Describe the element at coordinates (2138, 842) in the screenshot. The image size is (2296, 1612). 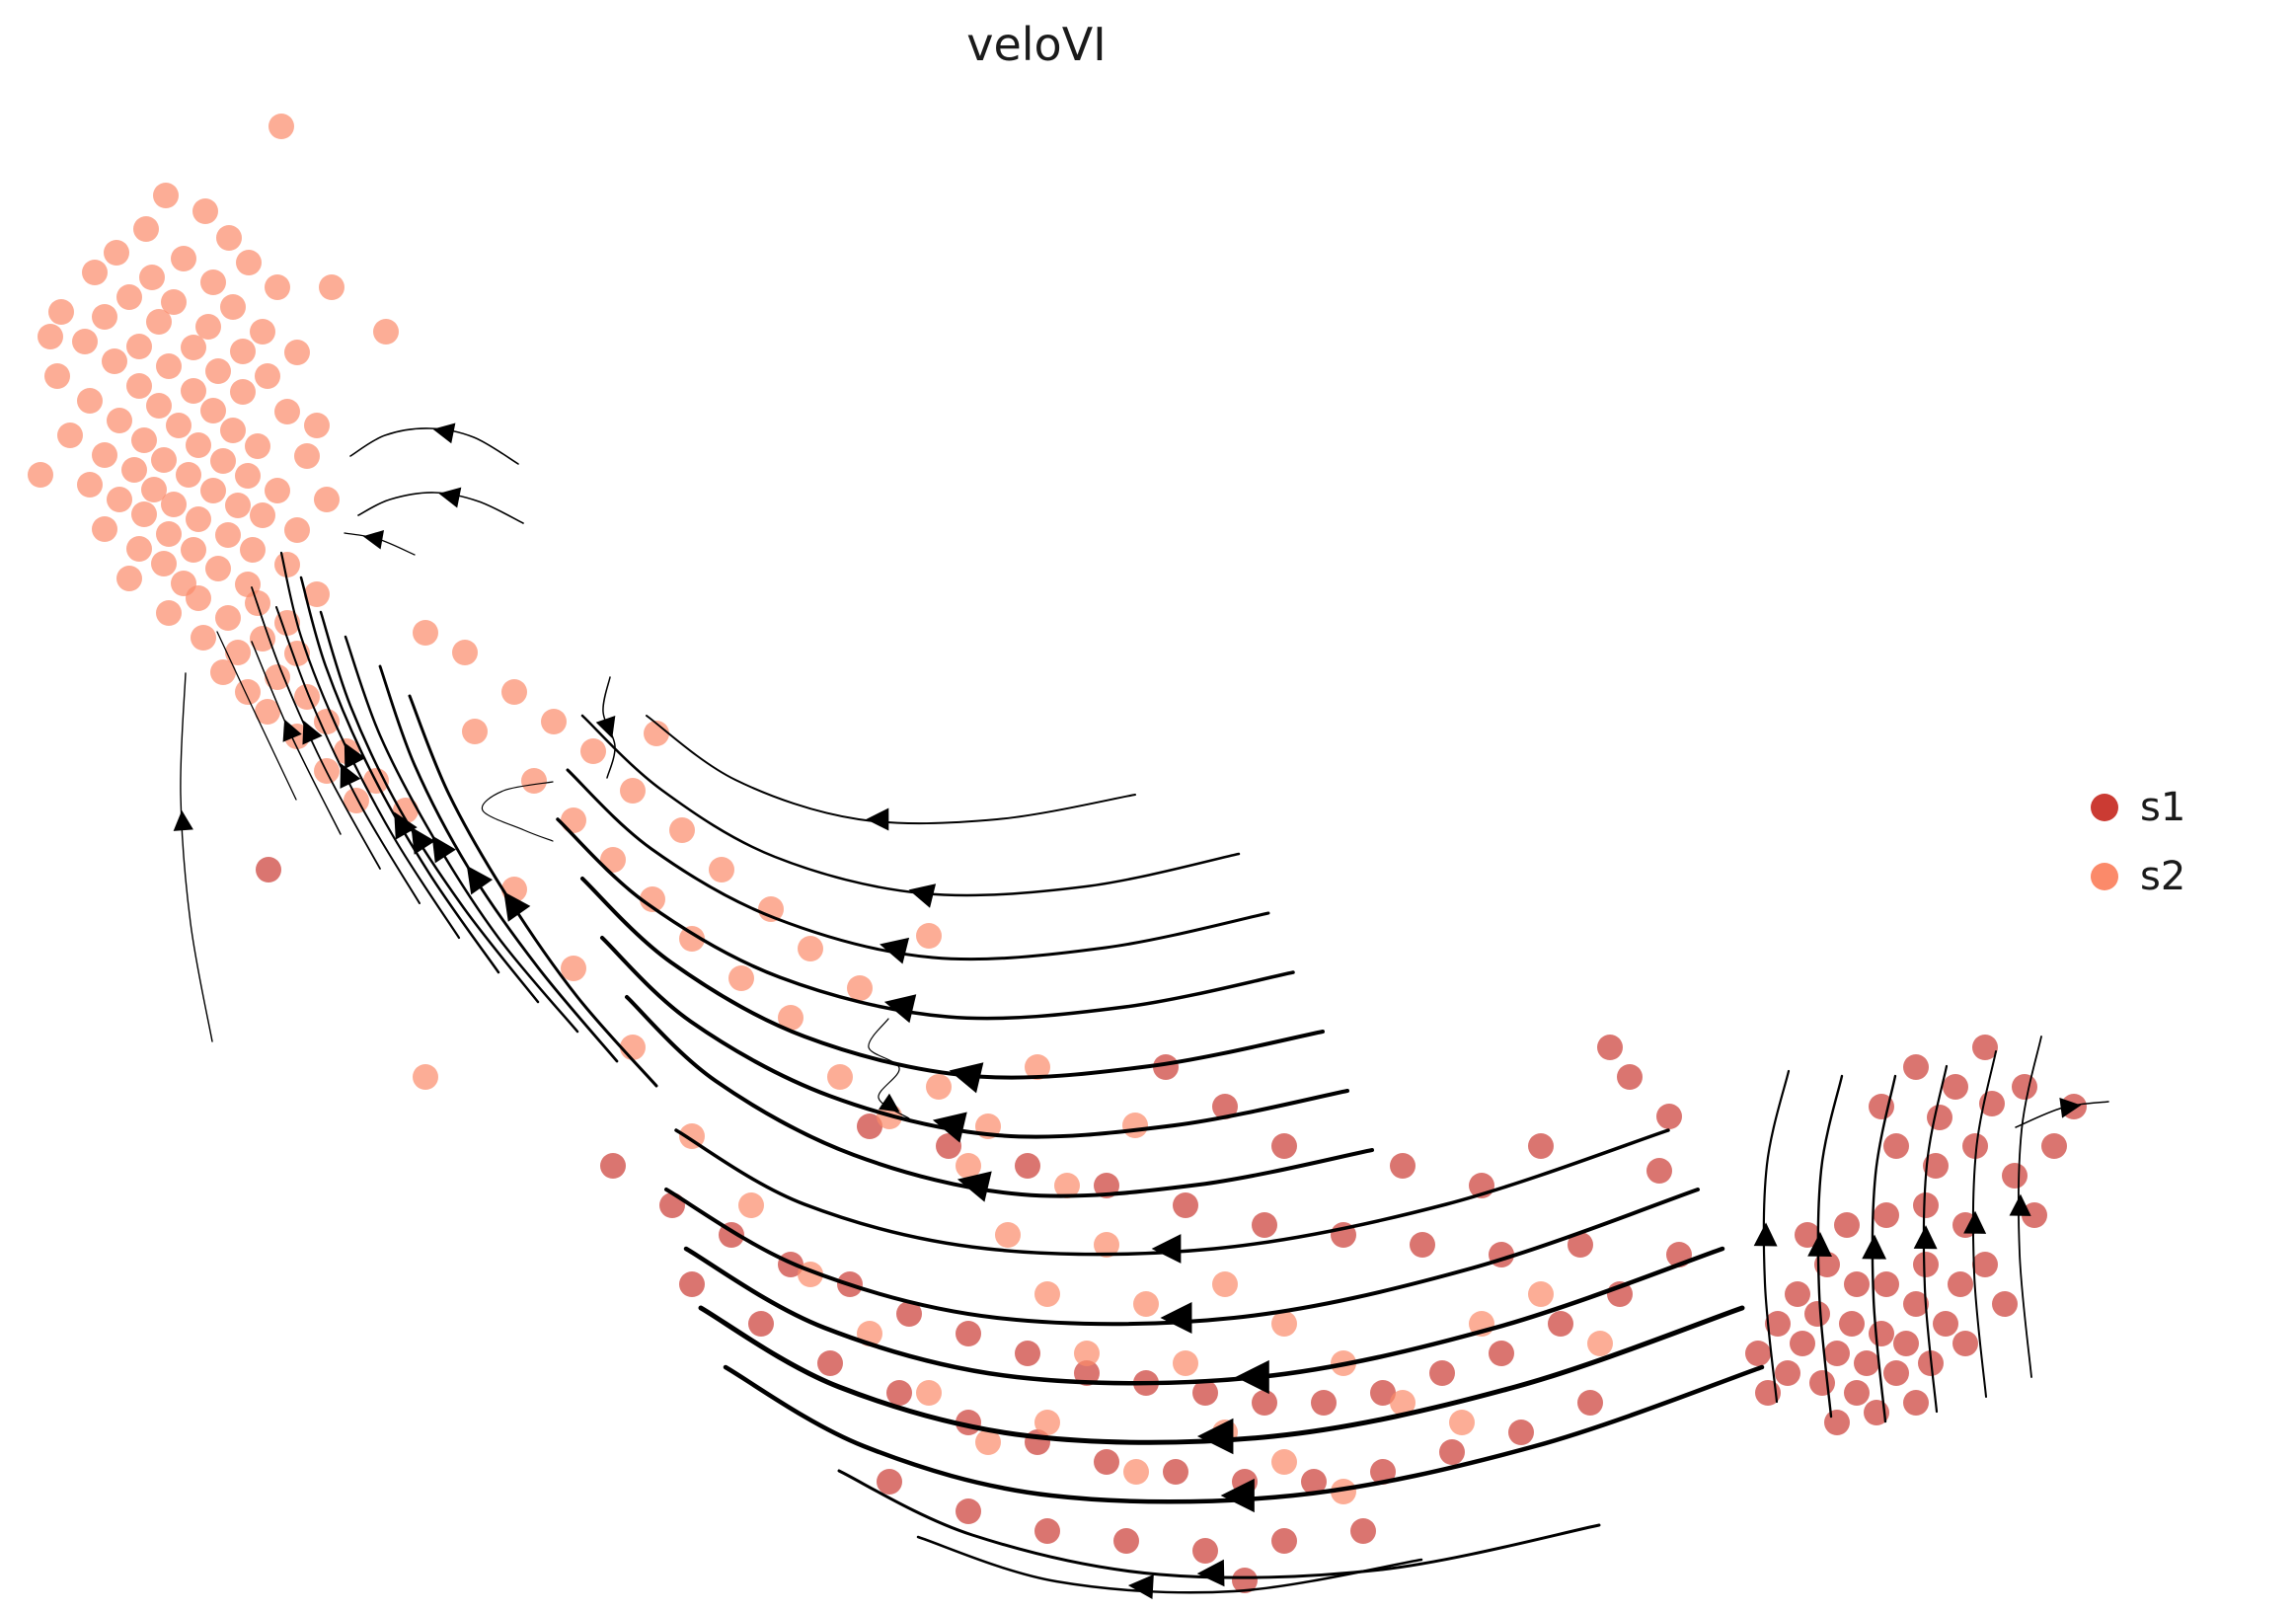
I see `legend: s1 s2` at that location.